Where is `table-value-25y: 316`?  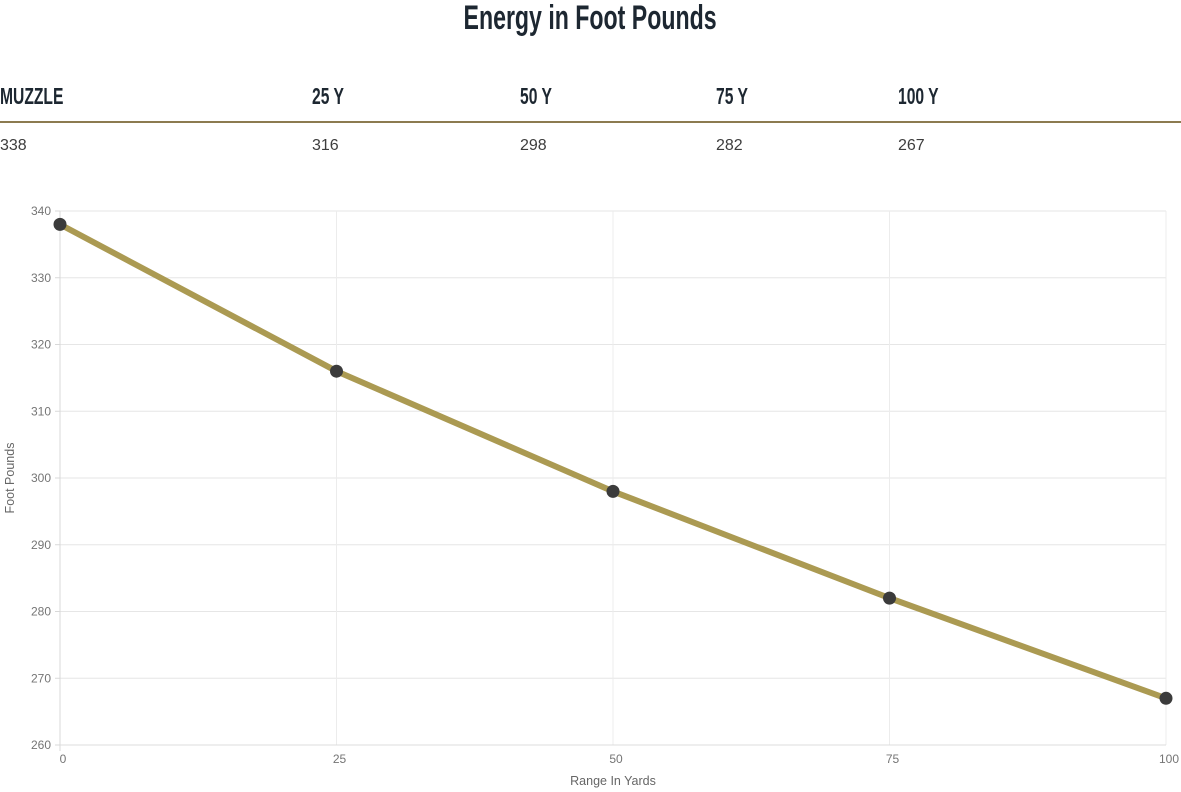
table-value-25y: 316 is located at coordinates (325, 145).